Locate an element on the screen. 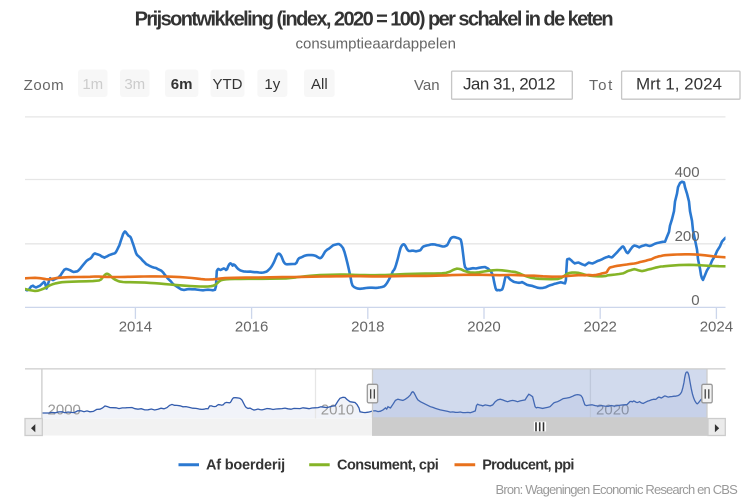  svg-text: Tot is located at coordinates (601, 85).